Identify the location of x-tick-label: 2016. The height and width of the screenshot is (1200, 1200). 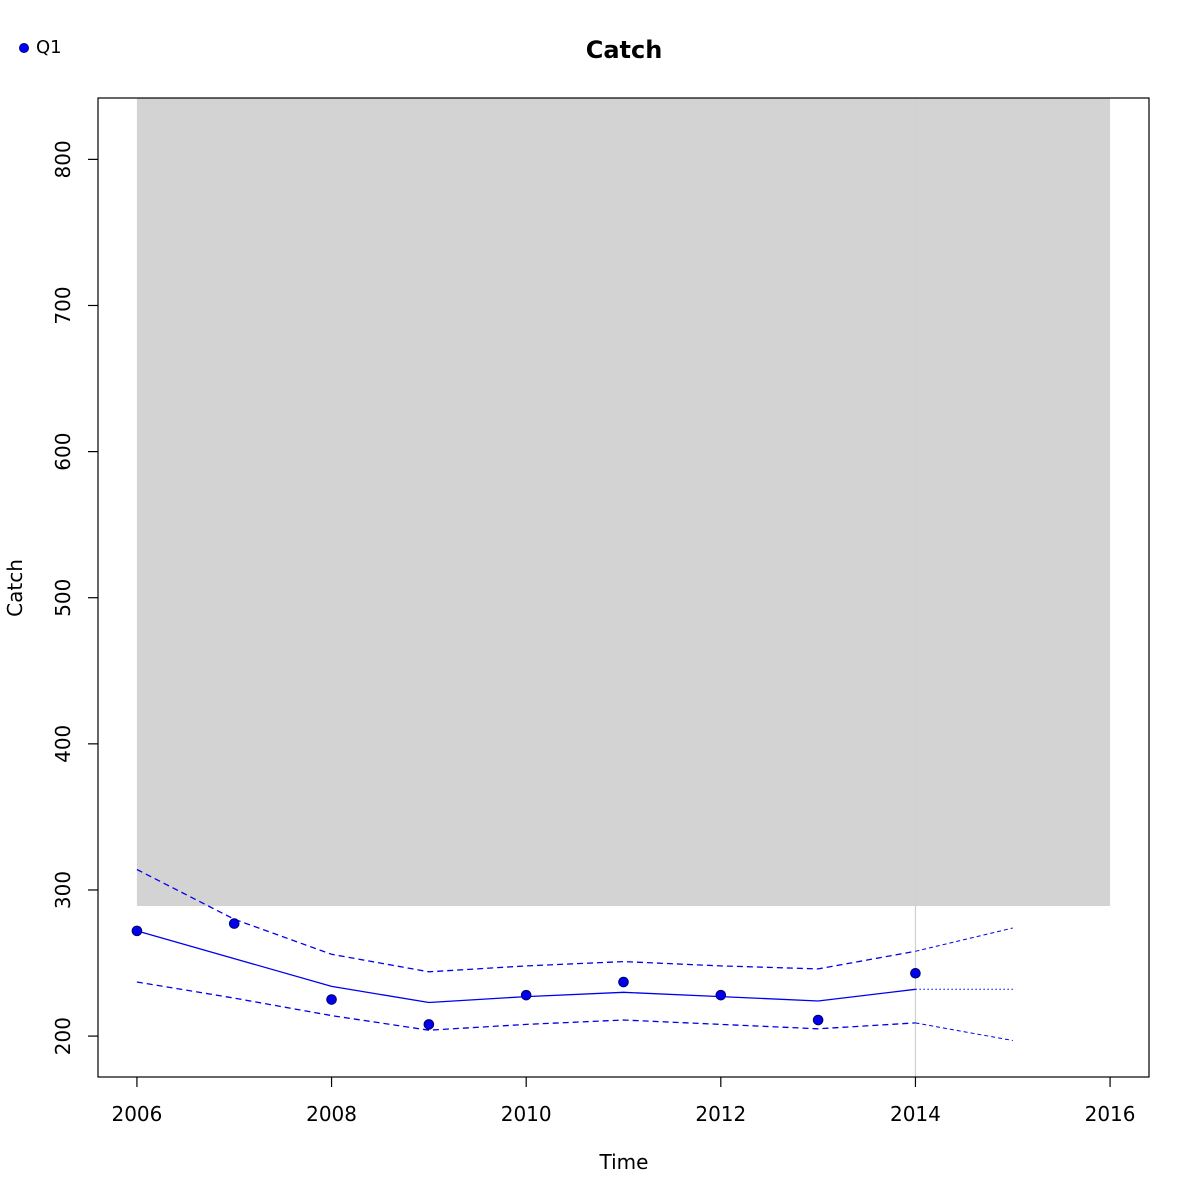
(1110, 1114).